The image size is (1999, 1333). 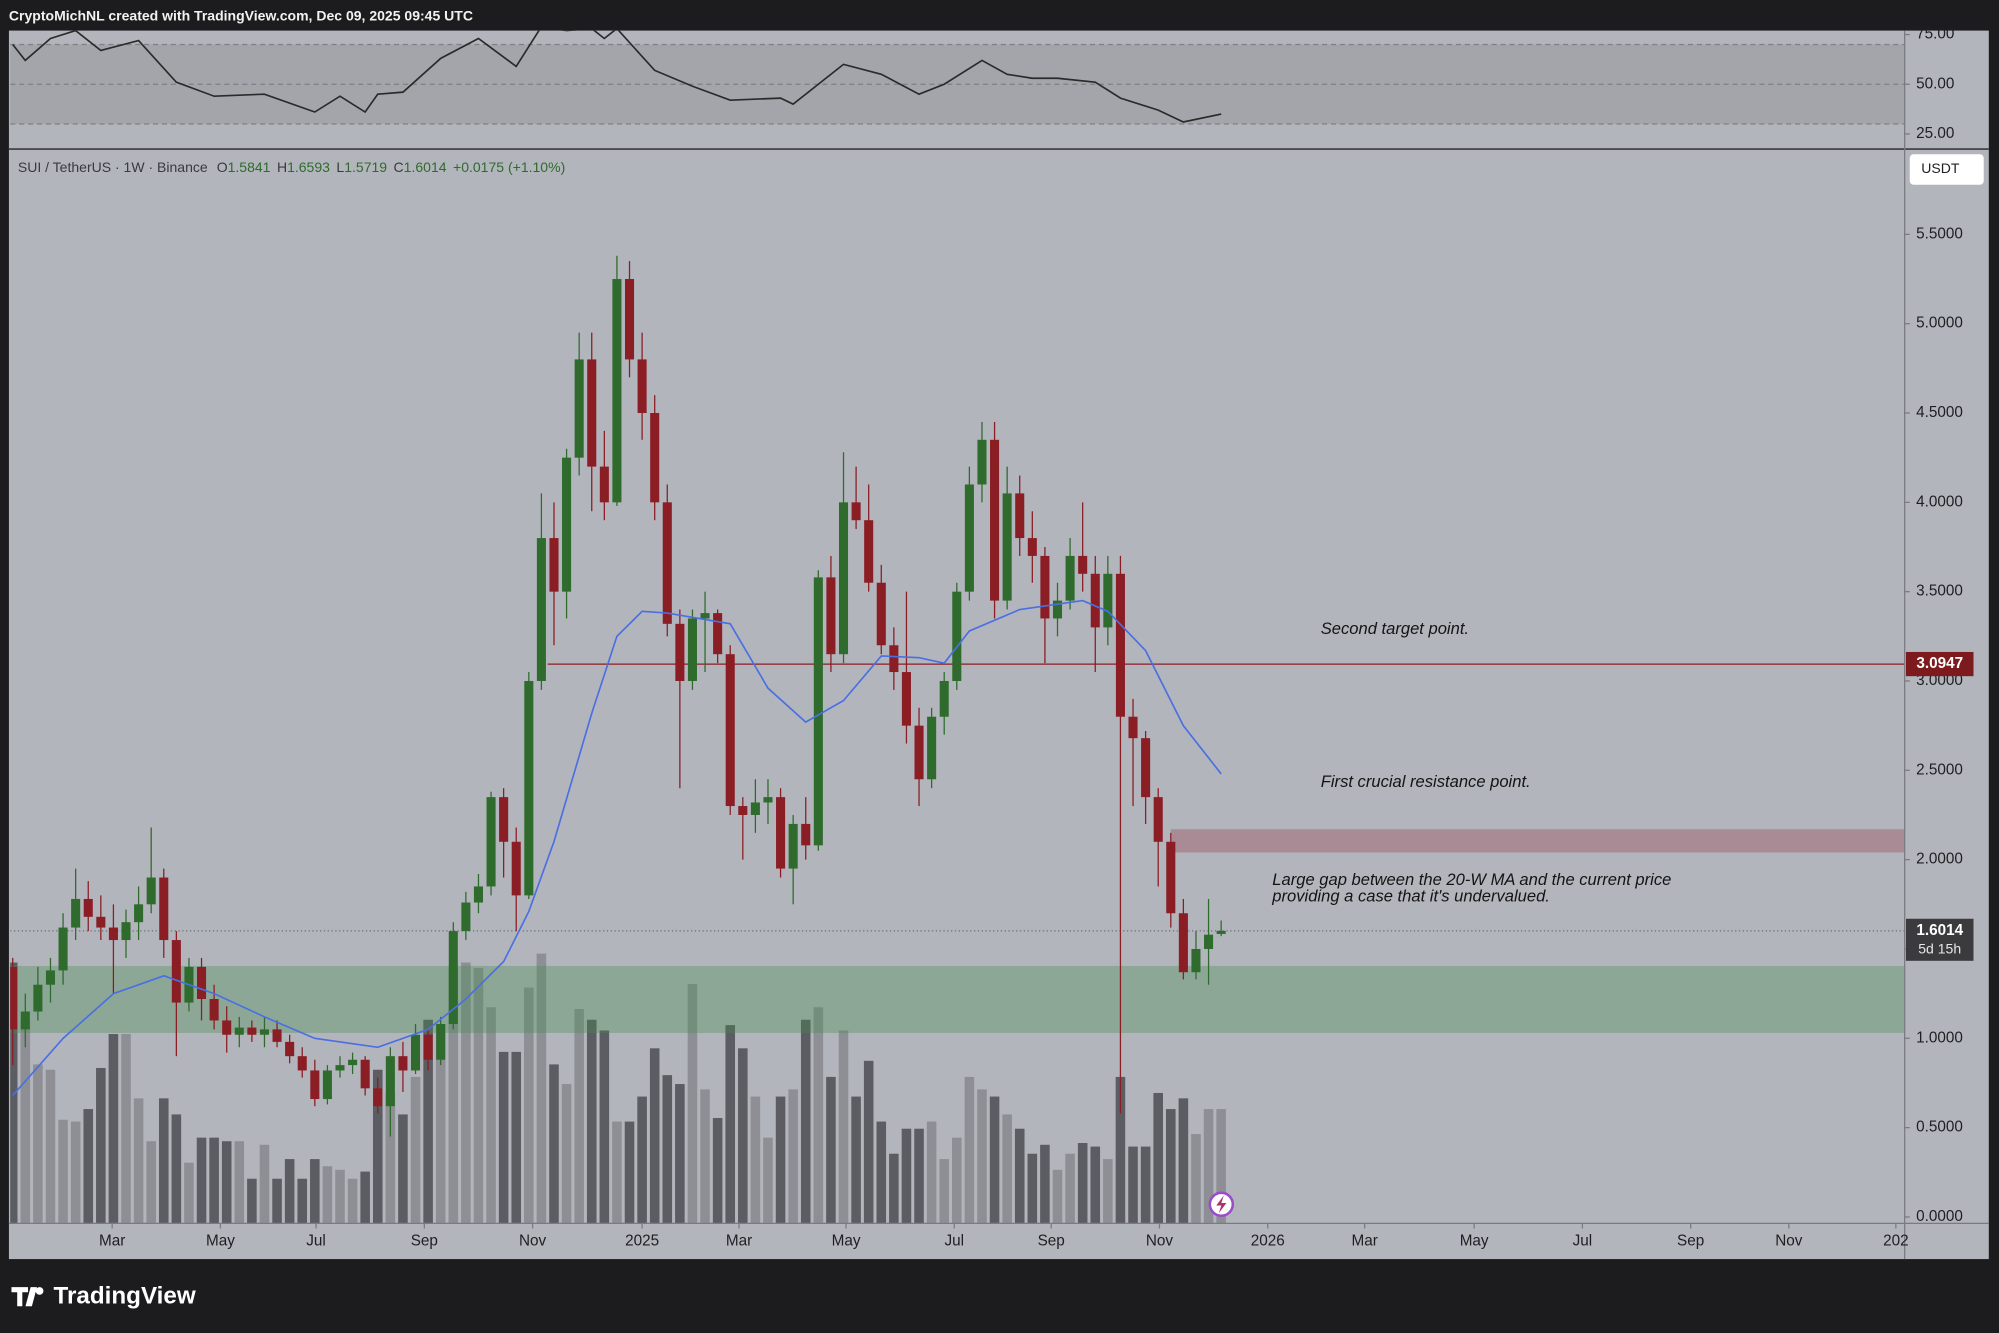 What do you see at coordinates (1896, 1240) in the screenshot?
I see `x-tick-label: 202` at bounding box center [1896, 1240].